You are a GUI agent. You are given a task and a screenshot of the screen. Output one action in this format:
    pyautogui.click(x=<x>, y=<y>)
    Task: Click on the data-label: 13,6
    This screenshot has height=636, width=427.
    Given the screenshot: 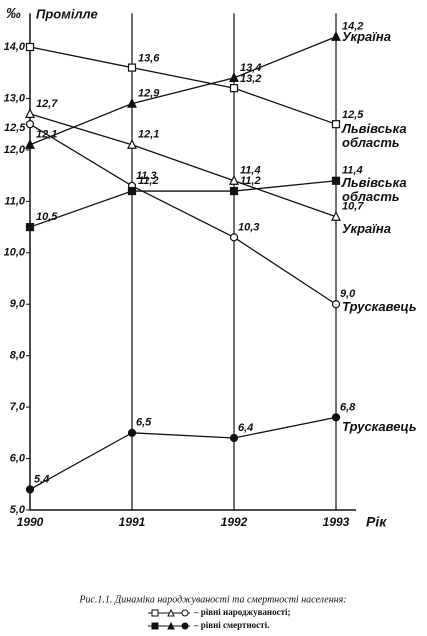 What is the action you would take?
    pyautogui.click(x=149, y=59)
    